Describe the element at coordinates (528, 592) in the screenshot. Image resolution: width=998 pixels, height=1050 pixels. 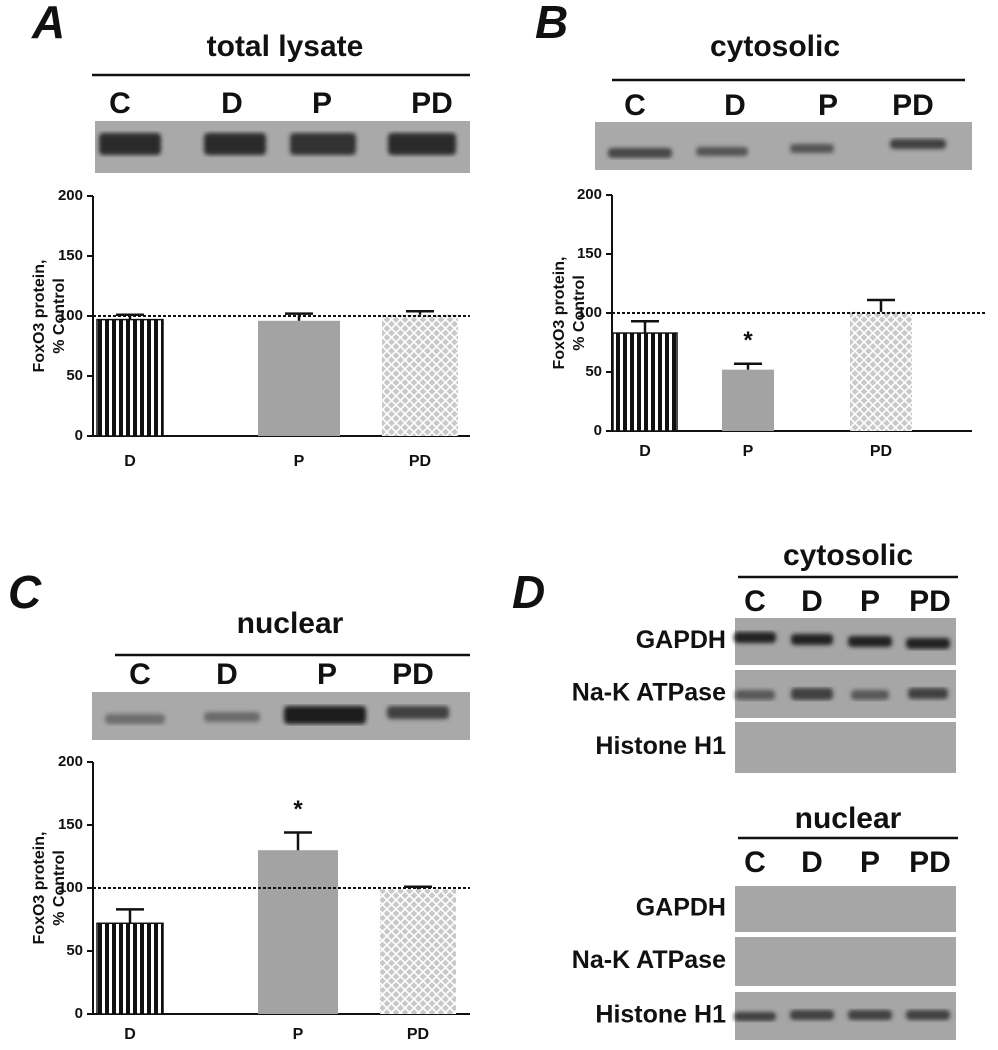
I see `panel-letter: D` at that location.